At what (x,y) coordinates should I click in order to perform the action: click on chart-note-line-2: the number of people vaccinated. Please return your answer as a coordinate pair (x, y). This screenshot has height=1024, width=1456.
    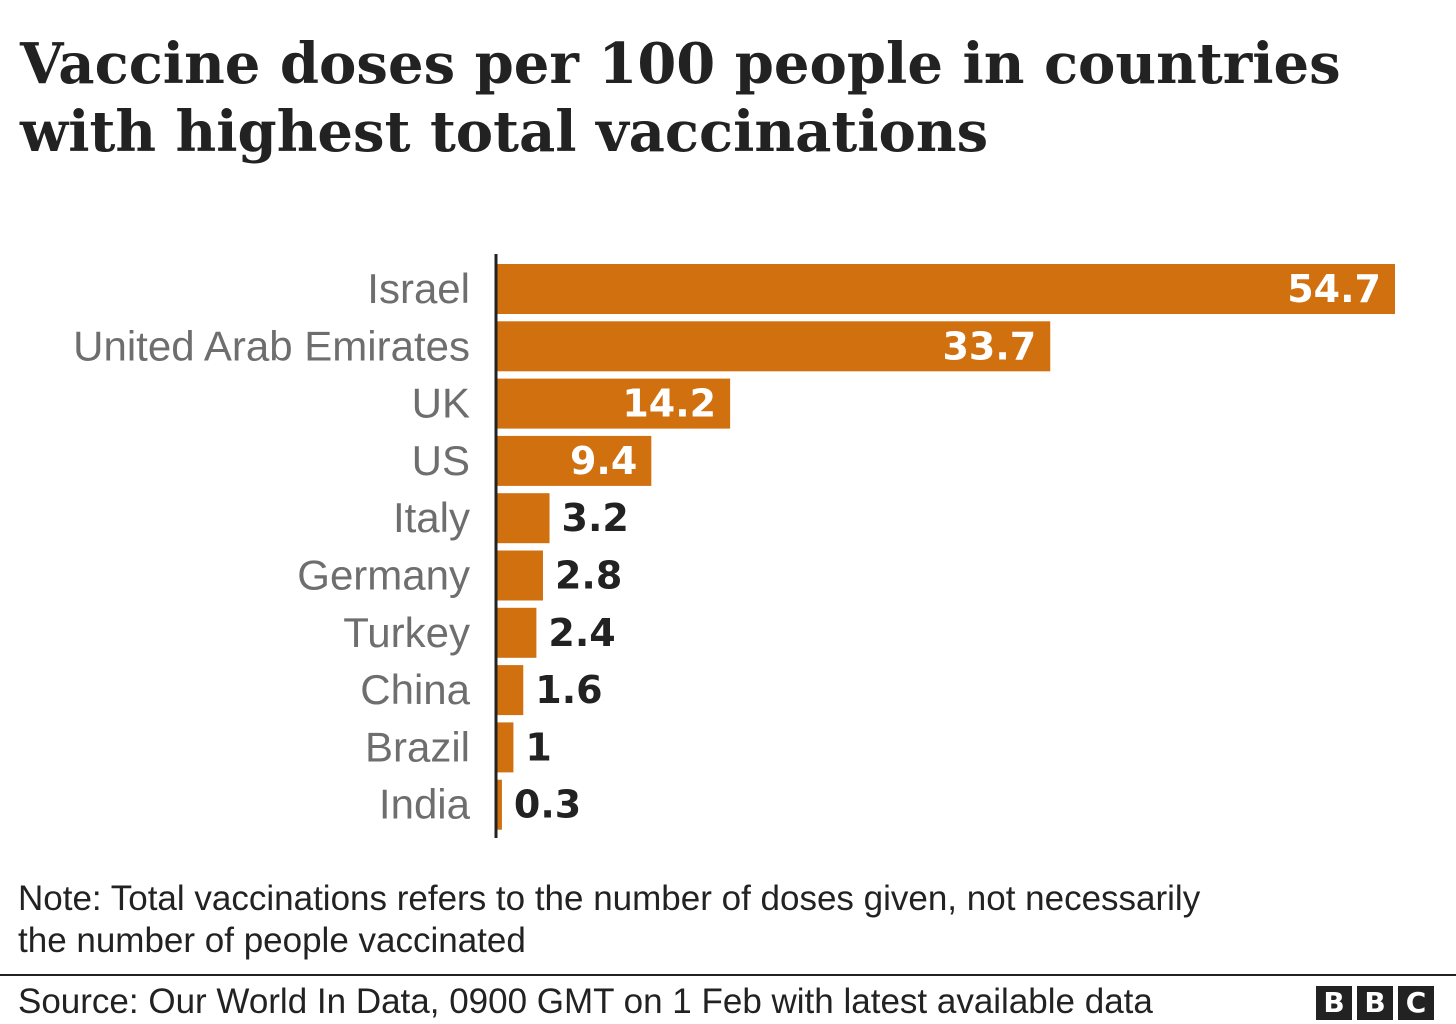
    Looking at the image, I should click on (272, 940).